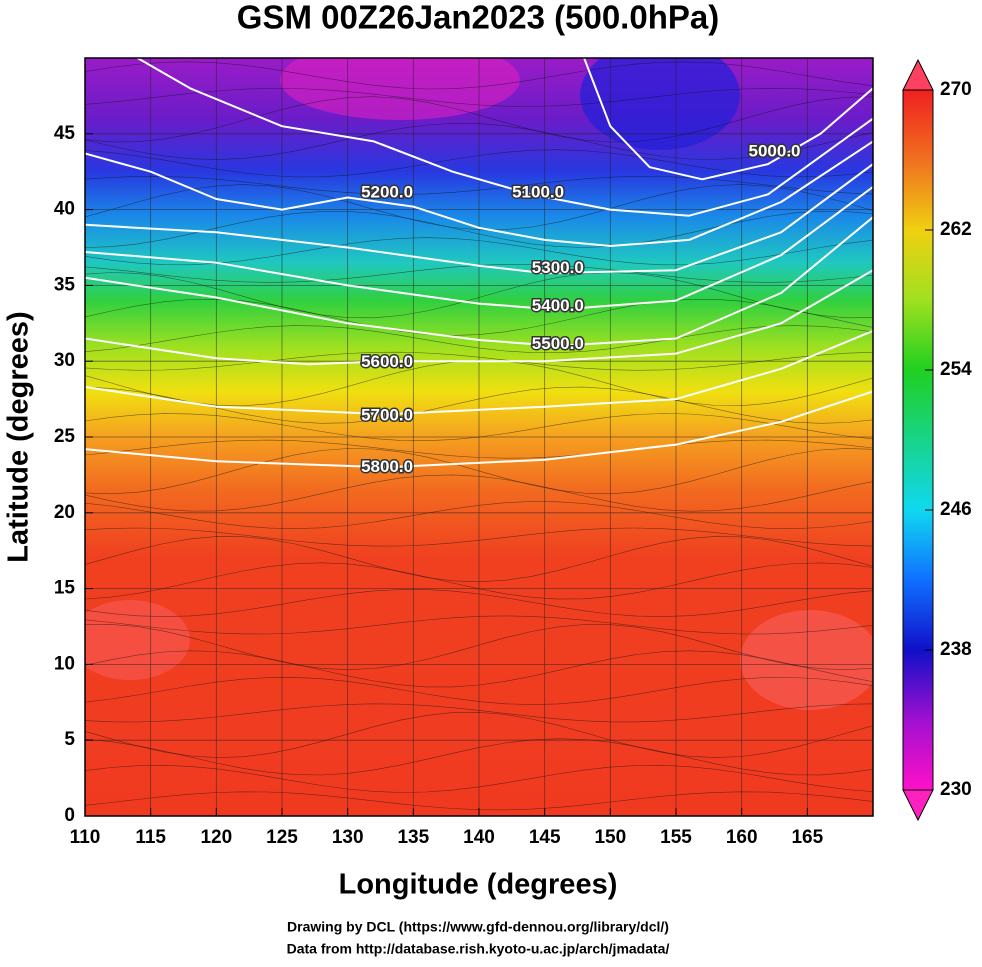  I want to click on contour-label: 5800.0, so click(387, 466).